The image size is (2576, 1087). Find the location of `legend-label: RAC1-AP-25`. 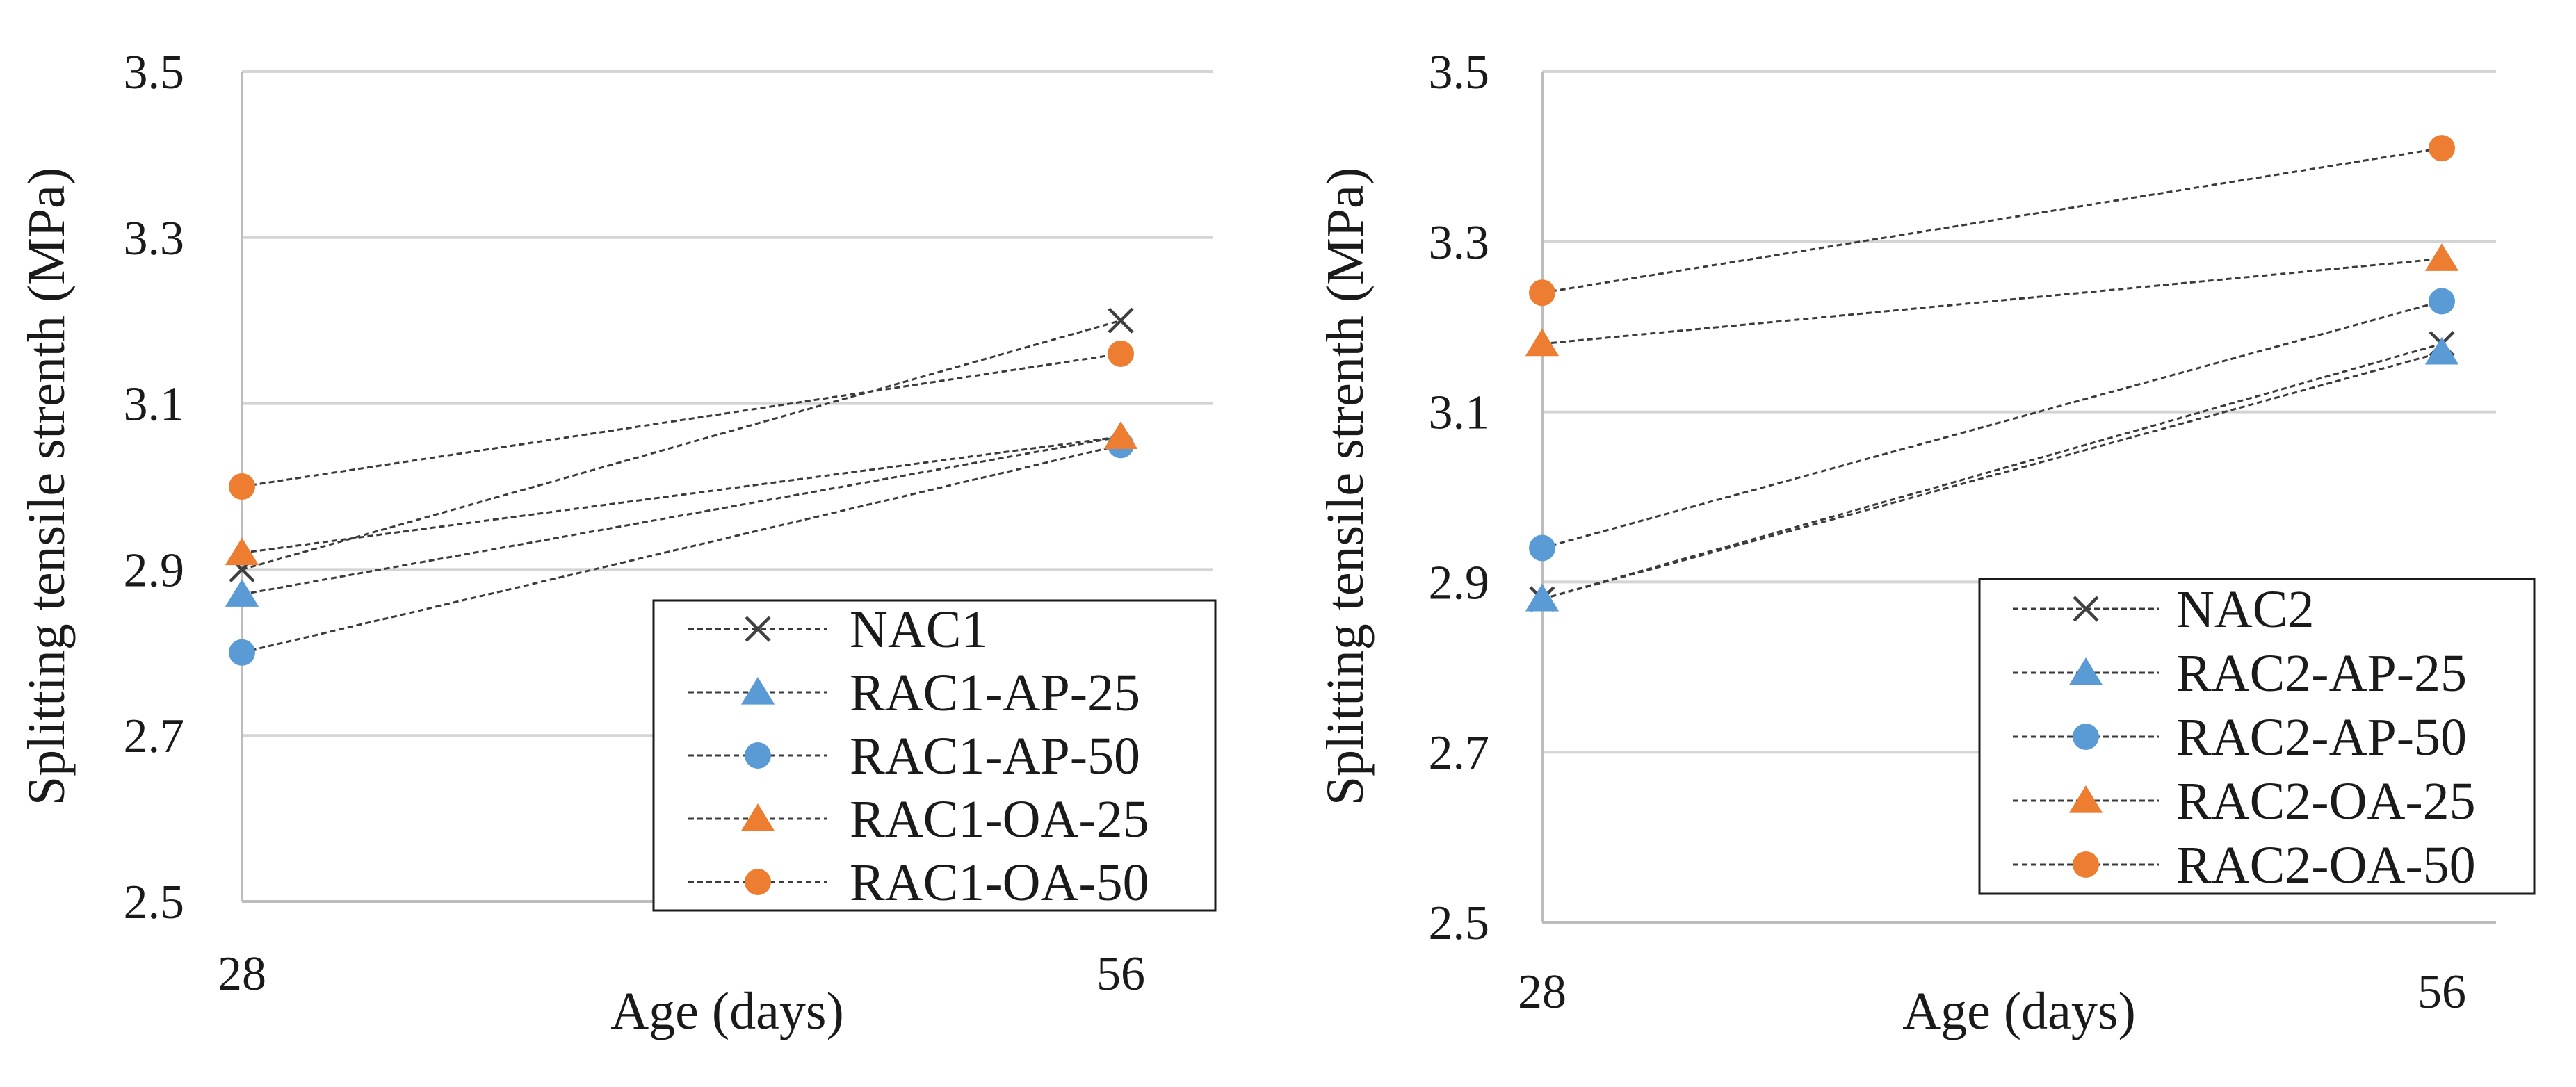

legend-label: RAC1-AP-25 is located at coordinates (995, 693).